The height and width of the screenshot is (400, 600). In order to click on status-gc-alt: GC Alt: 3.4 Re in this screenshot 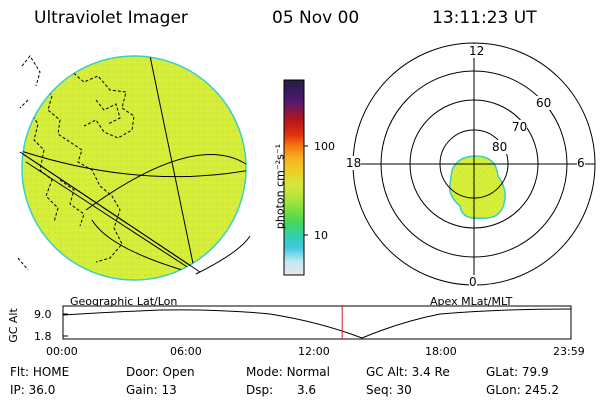, I will do `click(408, 372)`.